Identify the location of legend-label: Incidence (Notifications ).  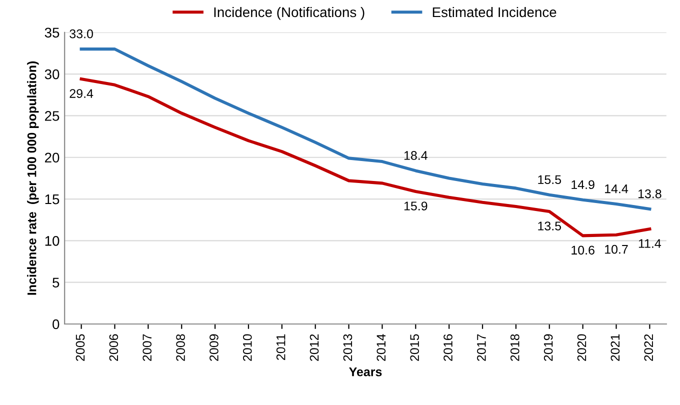
(289, 13).